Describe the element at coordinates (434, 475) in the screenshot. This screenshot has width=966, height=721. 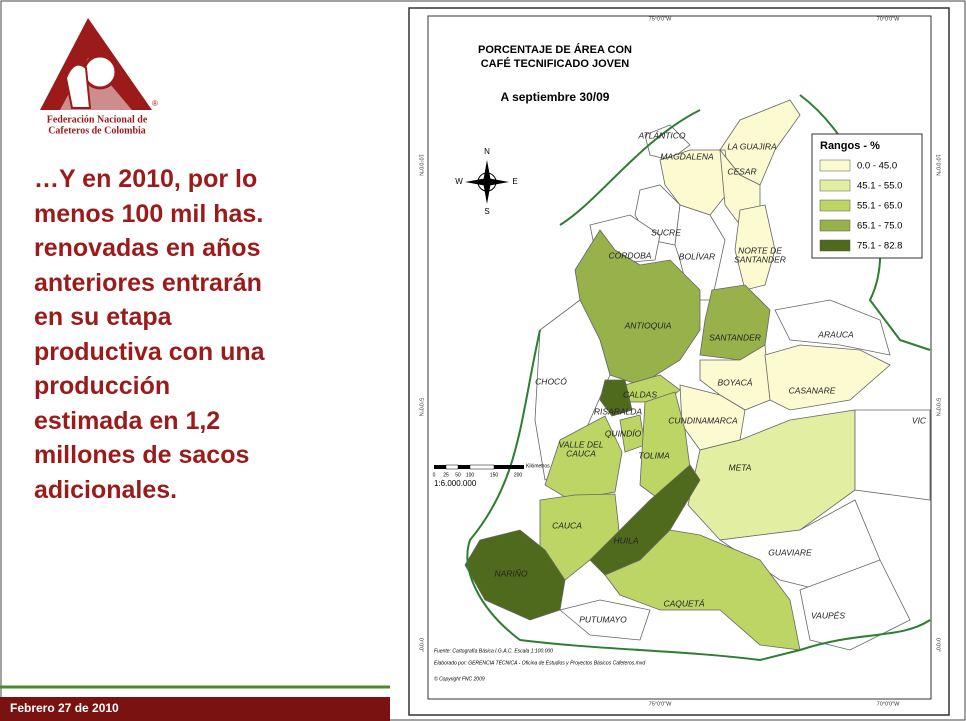
I see `scale-tick: 0` at that location.